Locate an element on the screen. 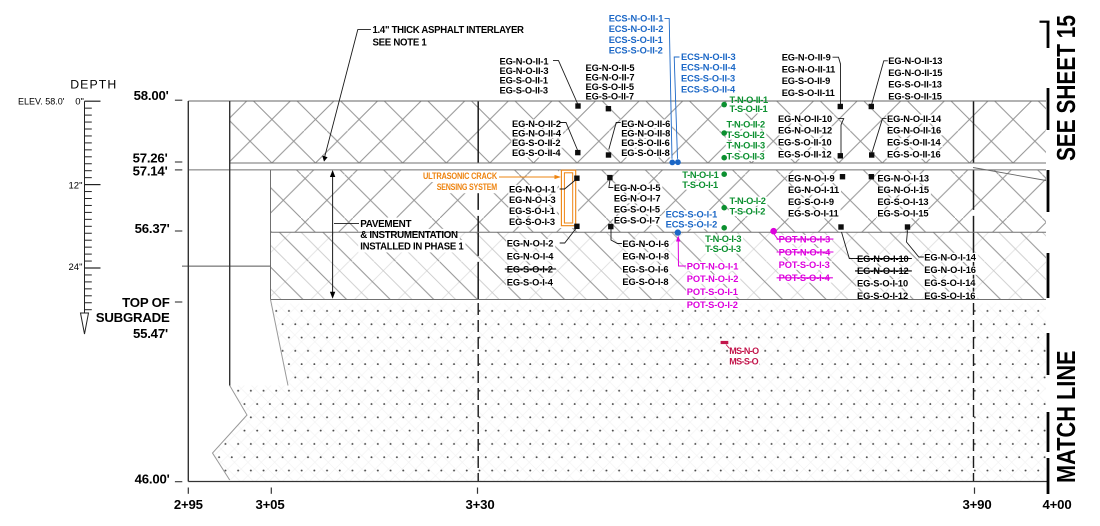  svg-text: EG-N-O-II-10 is located at coordinates (805, 119).